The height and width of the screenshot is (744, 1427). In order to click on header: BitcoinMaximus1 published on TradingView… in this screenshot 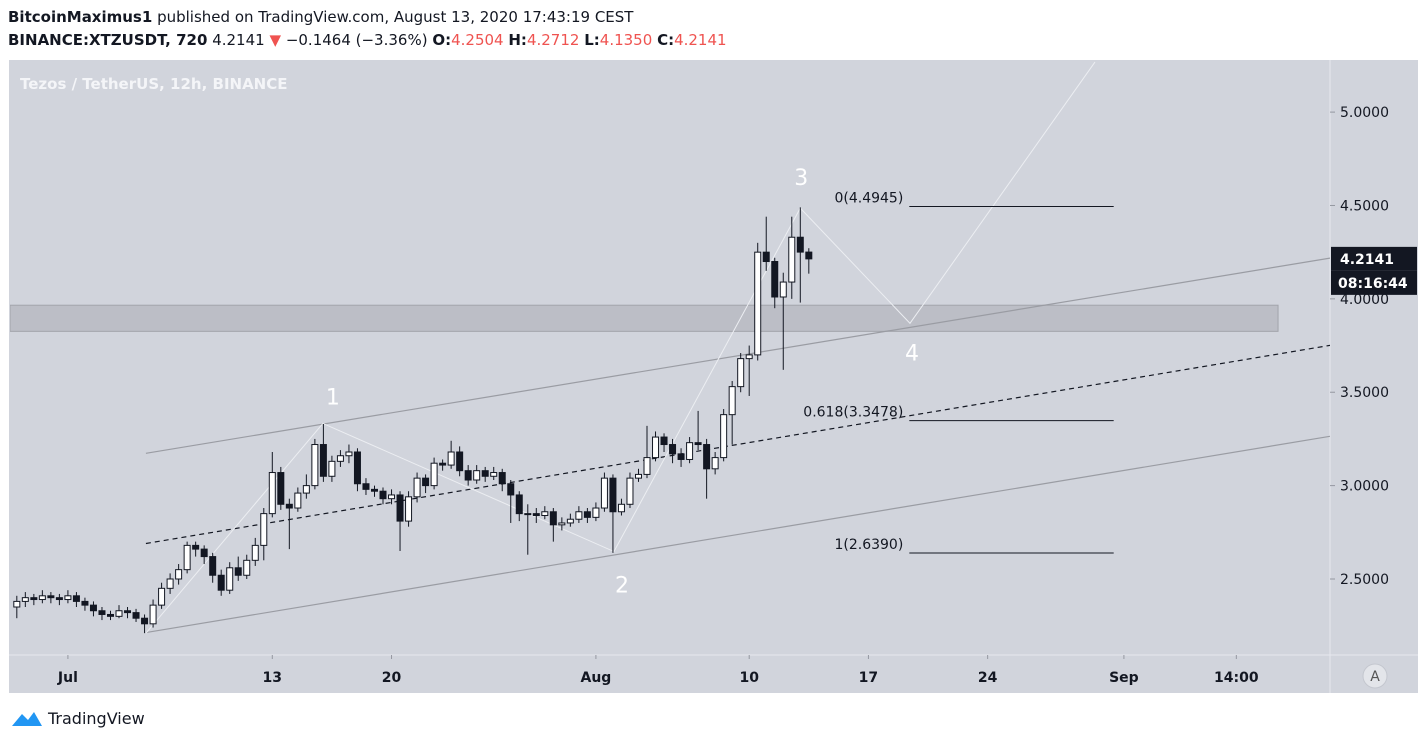, I will do `click(367, 29)`.